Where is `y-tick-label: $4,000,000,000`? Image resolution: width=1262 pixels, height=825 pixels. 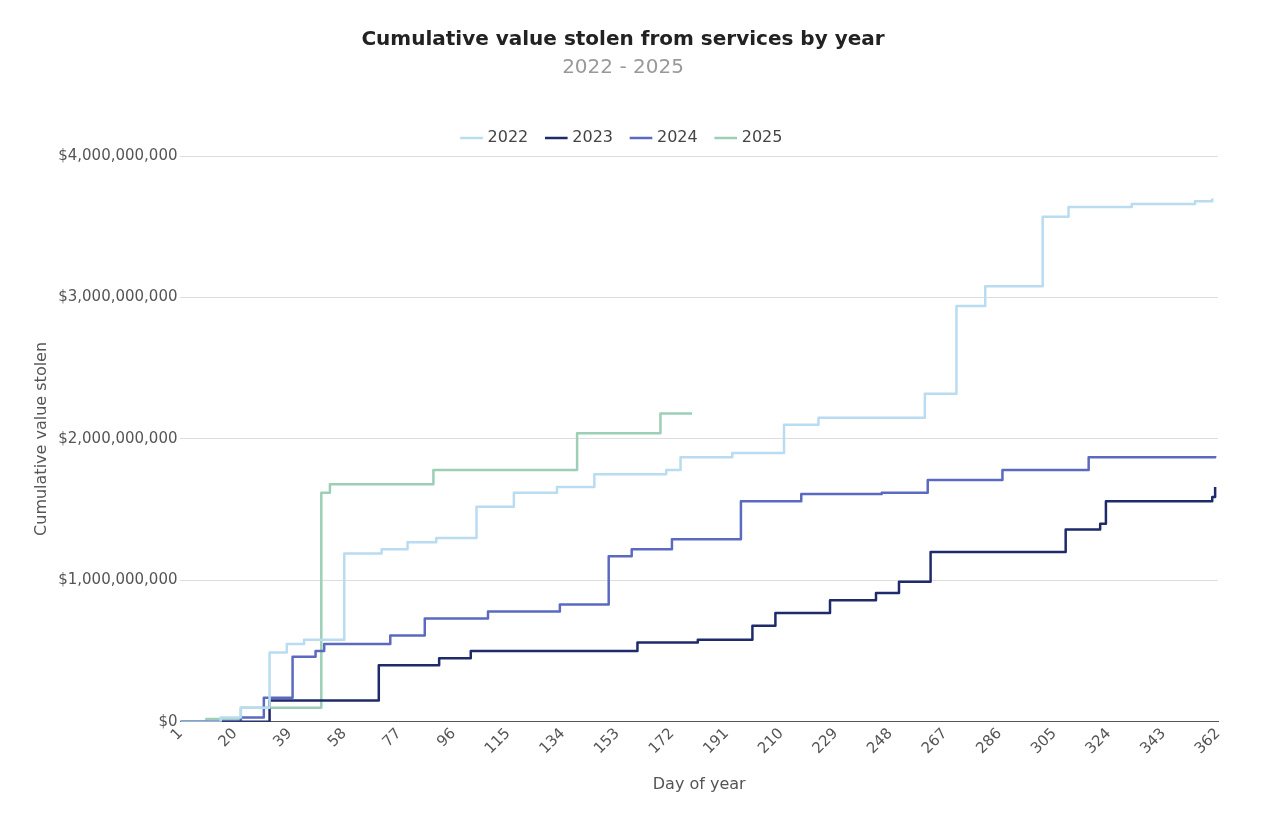
y-tick-label: $4,000,000,000 is located at coordinates (118, 154).